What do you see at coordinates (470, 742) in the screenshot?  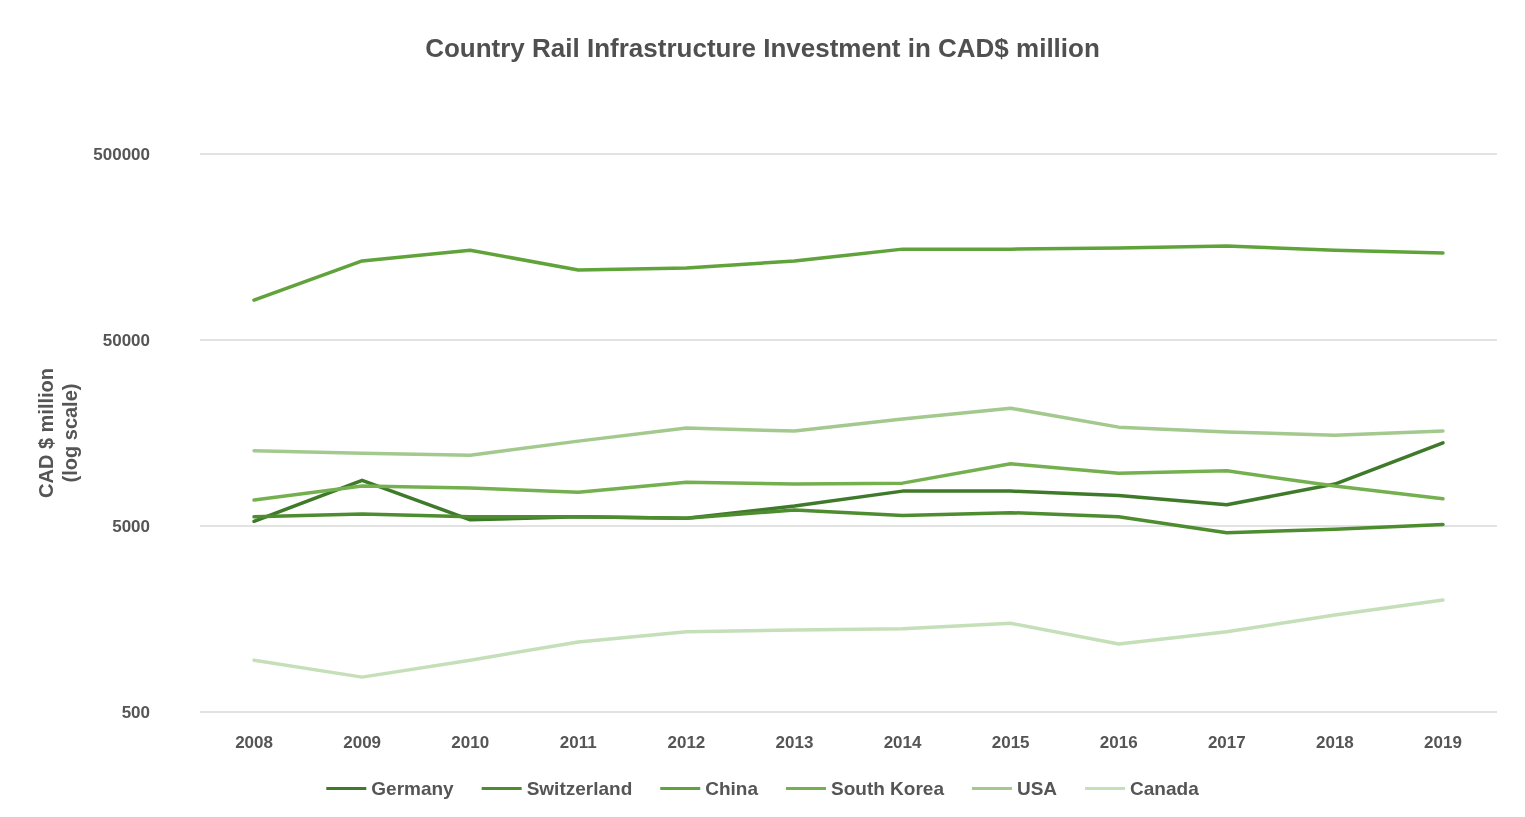 I see `x-tick-label: 2010` at bounding box center [470, 742].